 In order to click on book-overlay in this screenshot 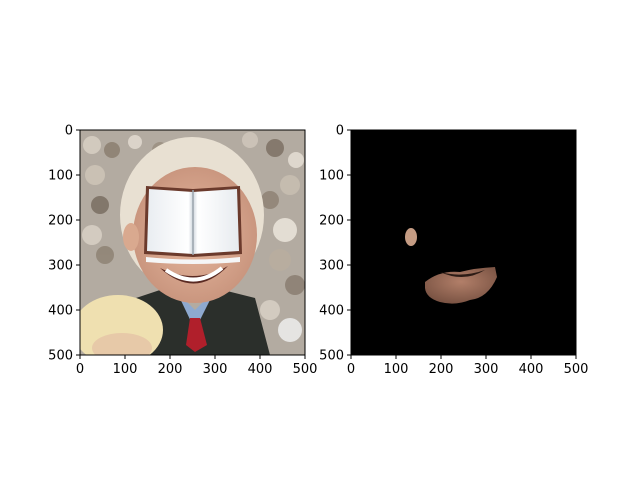, I will do `click(193, 225)`.